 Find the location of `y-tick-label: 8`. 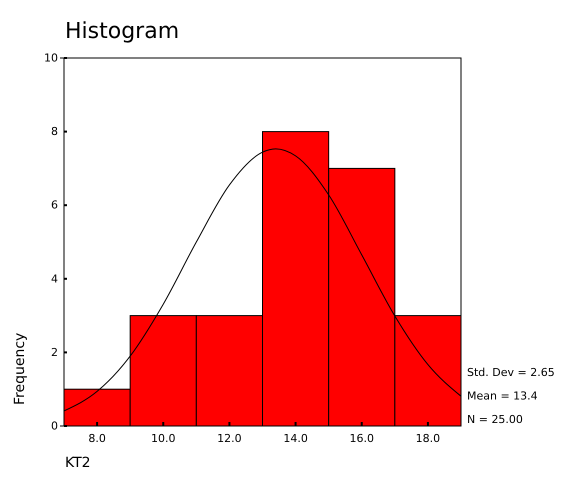

y-tick-label: 8 is located at coordinates (54, 131).